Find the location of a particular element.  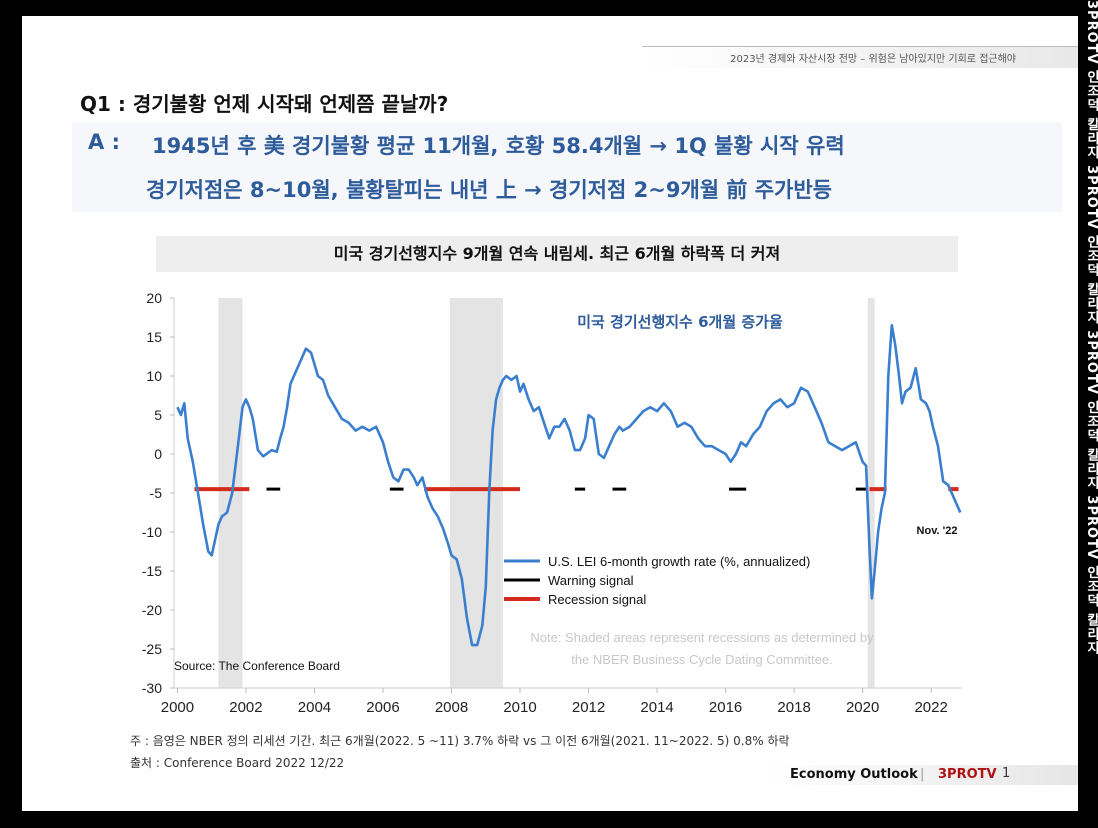

chart-source: Source: The Conference Board is located at coordinates (257, 666).